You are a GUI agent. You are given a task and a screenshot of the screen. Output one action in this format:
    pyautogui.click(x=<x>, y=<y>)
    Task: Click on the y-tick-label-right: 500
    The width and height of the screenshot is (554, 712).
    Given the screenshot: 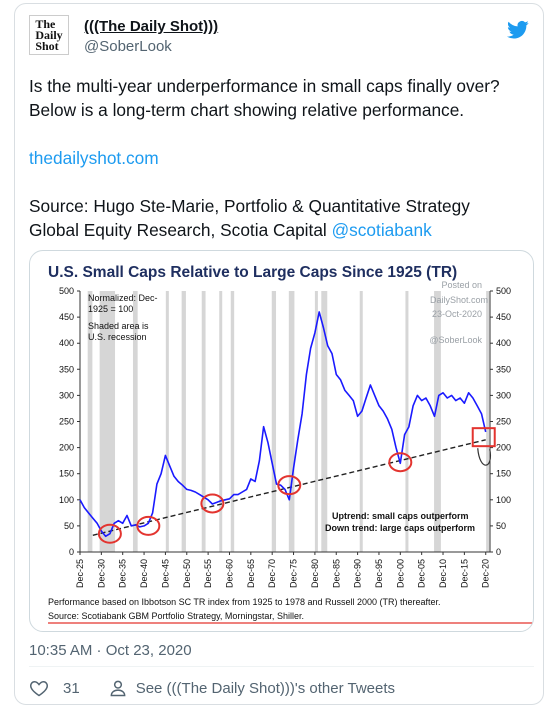 What is the action you would take?
    pyautogui.click(x=503, y=291)
    